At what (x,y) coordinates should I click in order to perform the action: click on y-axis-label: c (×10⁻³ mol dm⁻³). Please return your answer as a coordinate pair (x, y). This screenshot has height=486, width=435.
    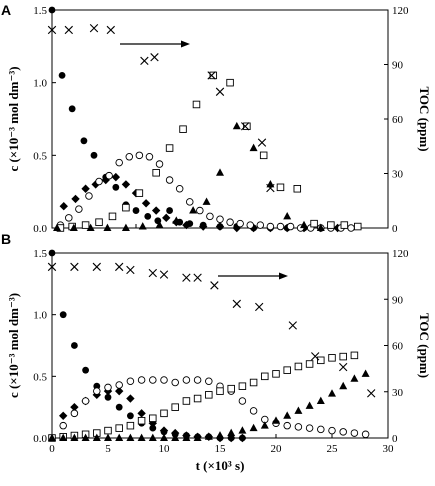
    Looking at the image, I should click on (13, 345).